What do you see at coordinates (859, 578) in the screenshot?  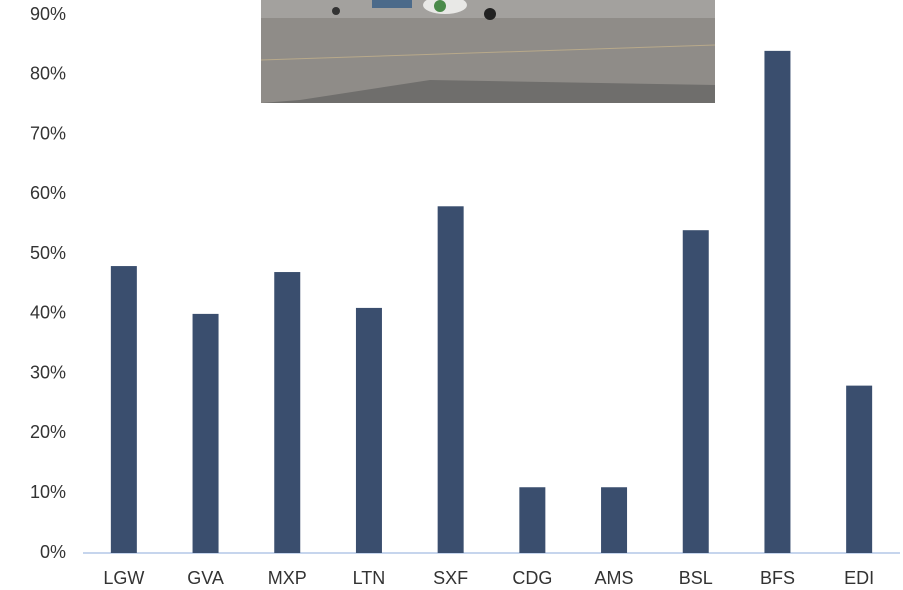 I see `x-tick-label: EDI` at bounding box center [859, 578].